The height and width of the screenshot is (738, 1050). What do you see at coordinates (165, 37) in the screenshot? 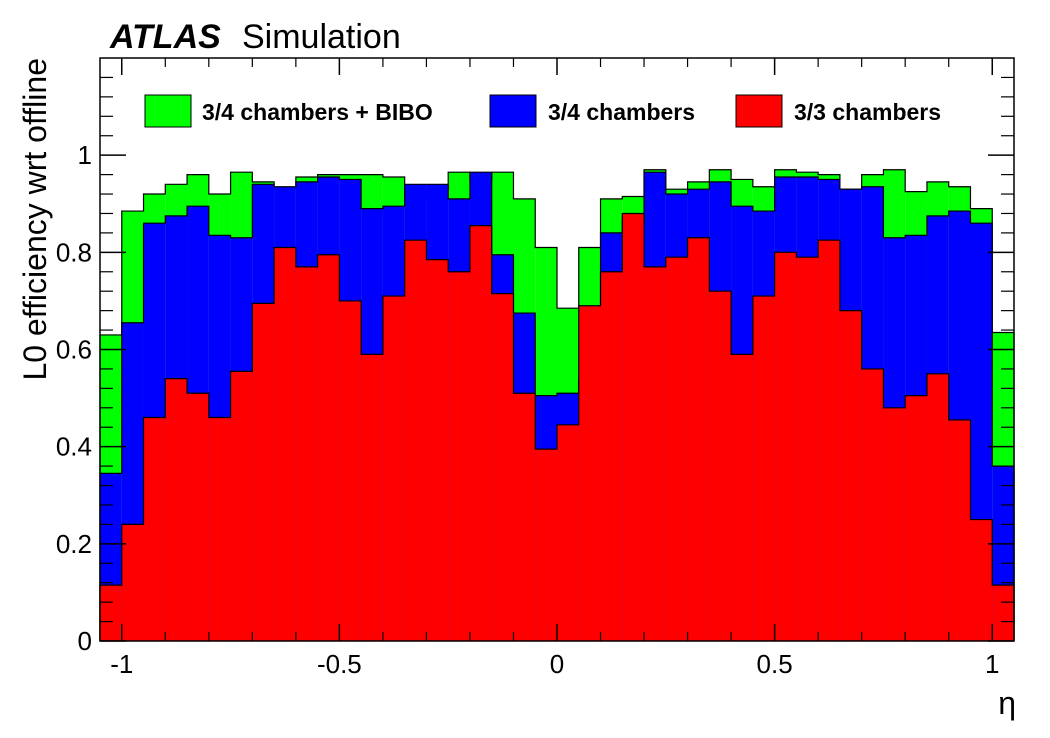
I see `experiment-label: ATLAS` at bounding box center [165, 37].